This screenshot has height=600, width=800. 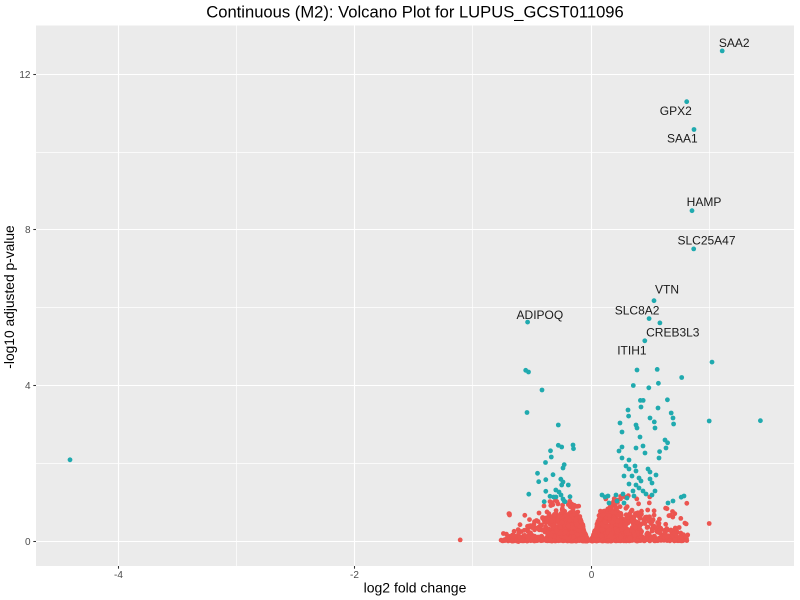 I want to click on svg-text: -2, so click(x=354, y=575).